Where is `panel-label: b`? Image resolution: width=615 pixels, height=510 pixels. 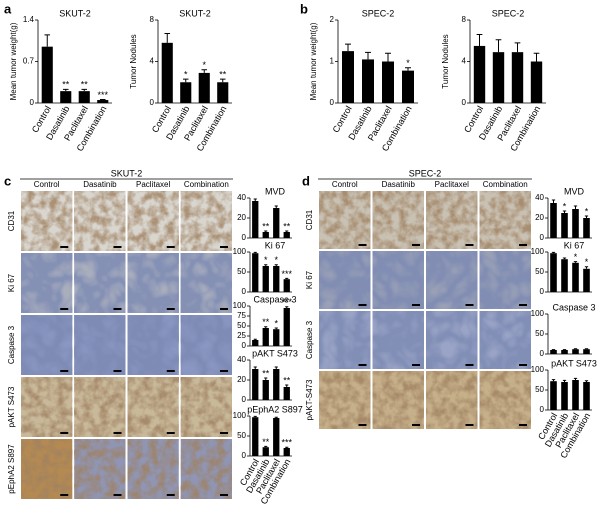 panel-label: b is located at coordinates (304, 8).